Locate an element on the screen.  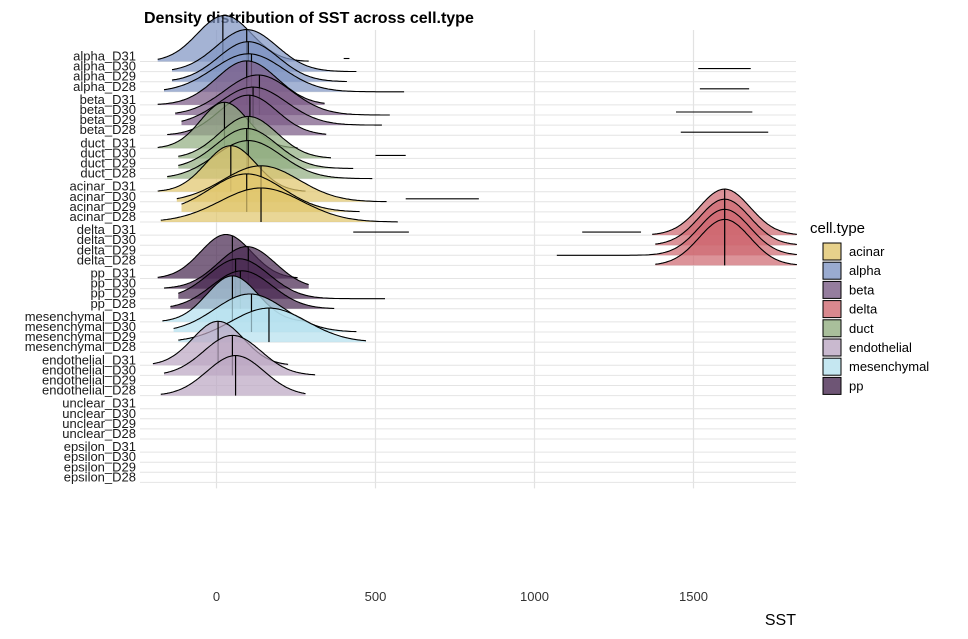
y-label-epsilon_D28: epsilon_D28 is located at coordinates (100, 476).